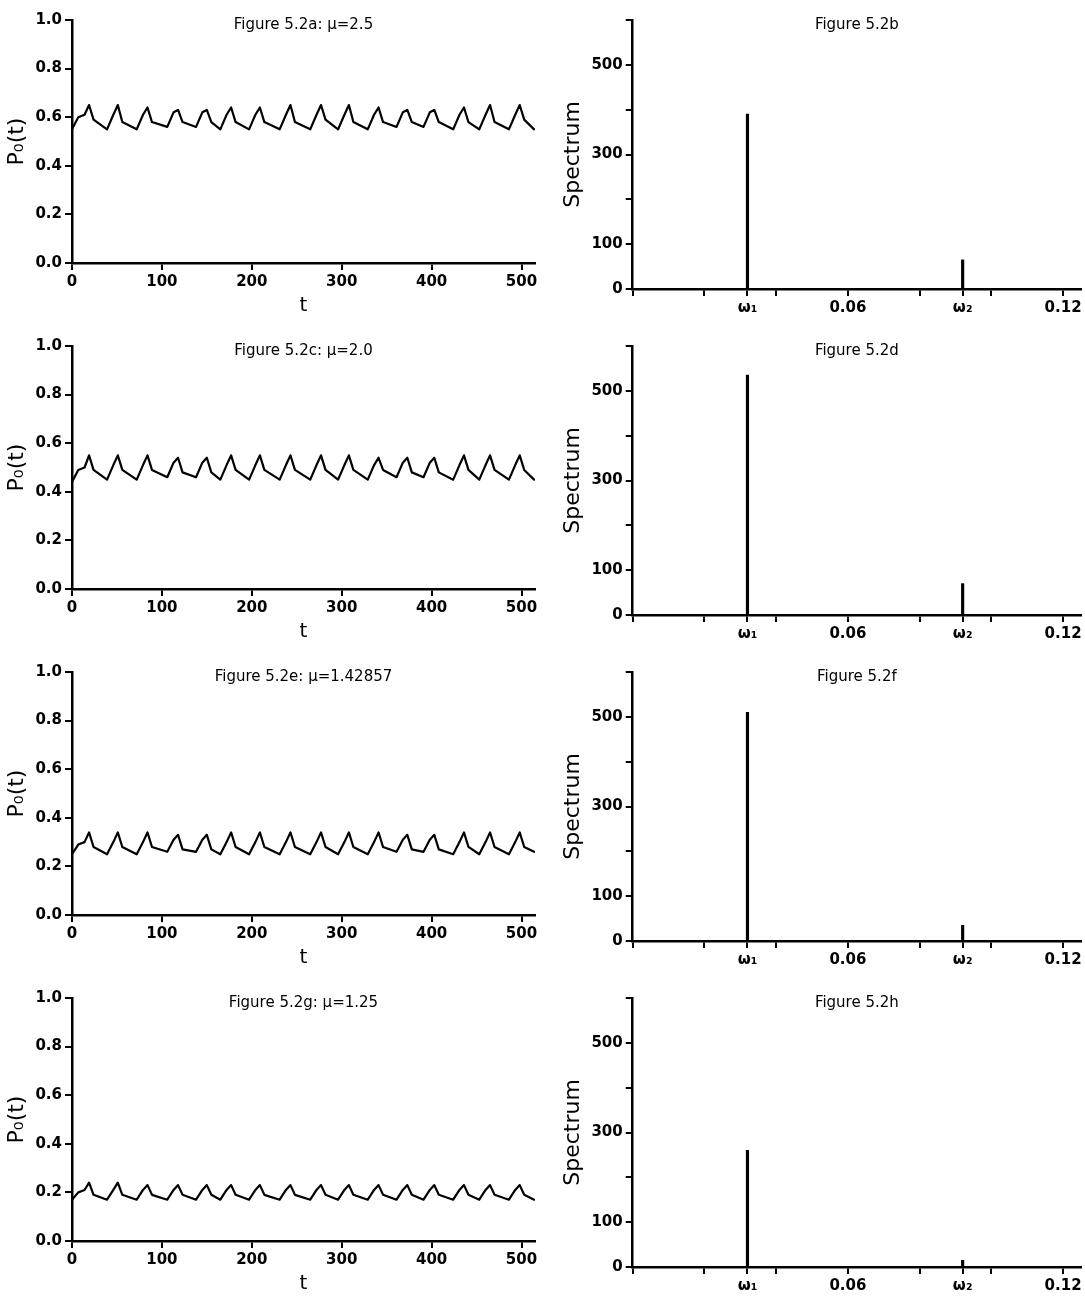 The image size is (1085, 1306). What do you see at coordinates (303, 676) in the screenshot?
I see `chart-title: Figure 5.2e: μ=1.42857` at bounding box center [303, 676].